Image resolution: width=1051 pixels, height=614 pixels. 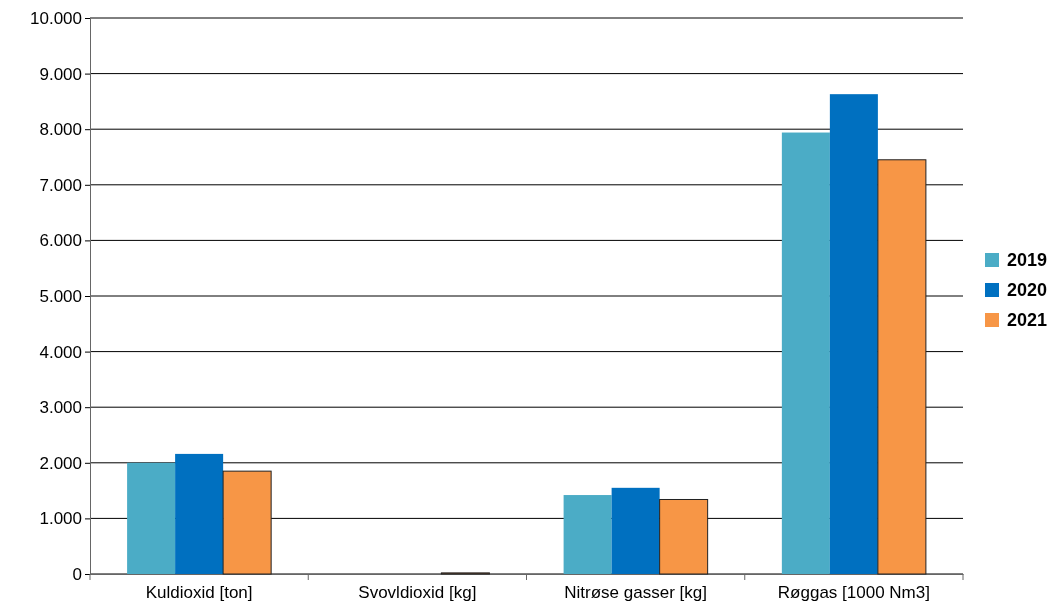 I want to click on x-tick-label: Kuldioxid [ton], so click(x=199, y=593).